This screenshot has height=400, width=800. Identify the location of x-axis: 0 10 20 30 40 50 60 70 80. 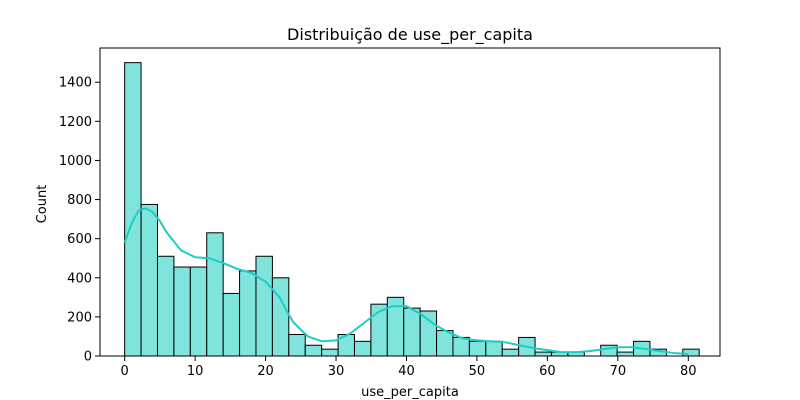
(409, 367).